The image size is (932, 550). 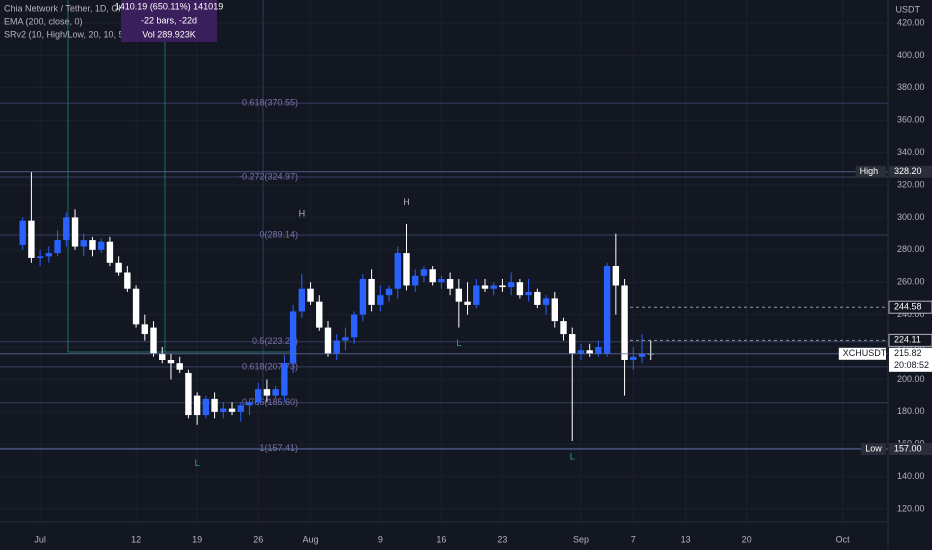 I want to click on y-tick-label: 360.00, so click(x=911, y=120).